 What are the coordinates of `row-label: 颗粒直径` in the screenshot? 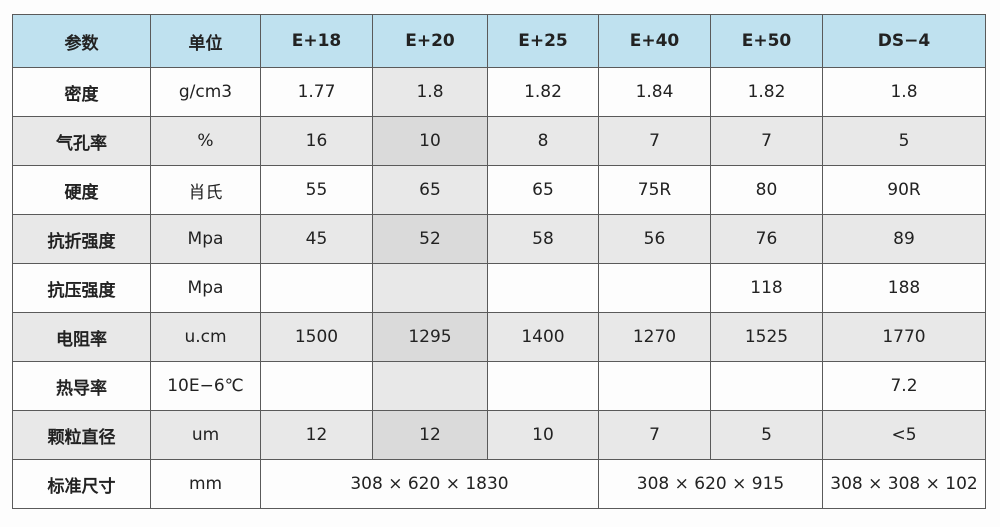 It's located at (81, 435).